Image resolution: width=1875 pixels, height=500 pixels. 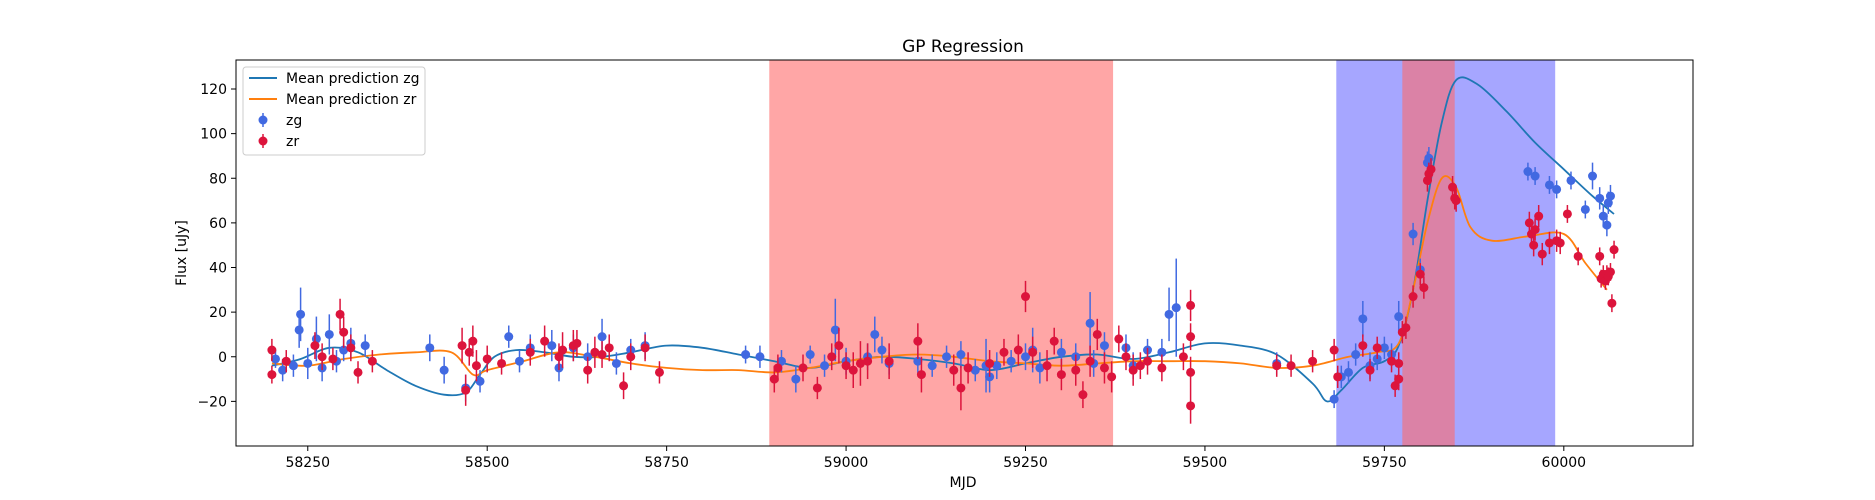 What do you see at coordinates (487, 463) in the screenshot?
I see `x-tick-label: 58500` at bounding box center [487, 463].